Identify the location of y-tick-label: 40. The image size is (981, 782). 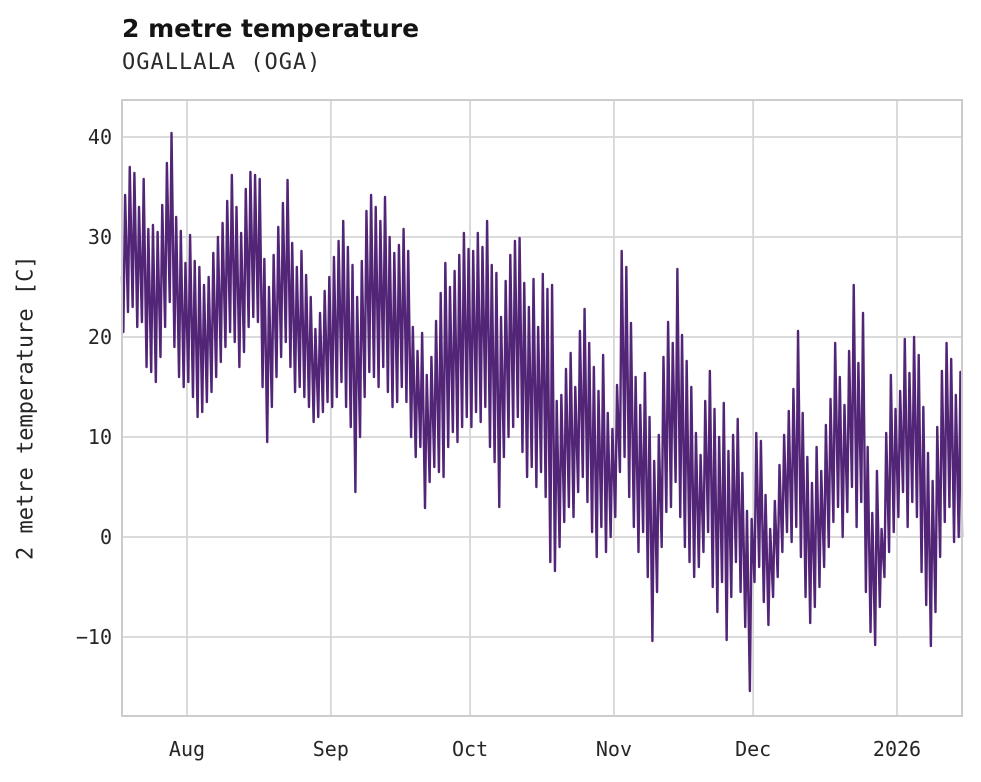
(99, 137).